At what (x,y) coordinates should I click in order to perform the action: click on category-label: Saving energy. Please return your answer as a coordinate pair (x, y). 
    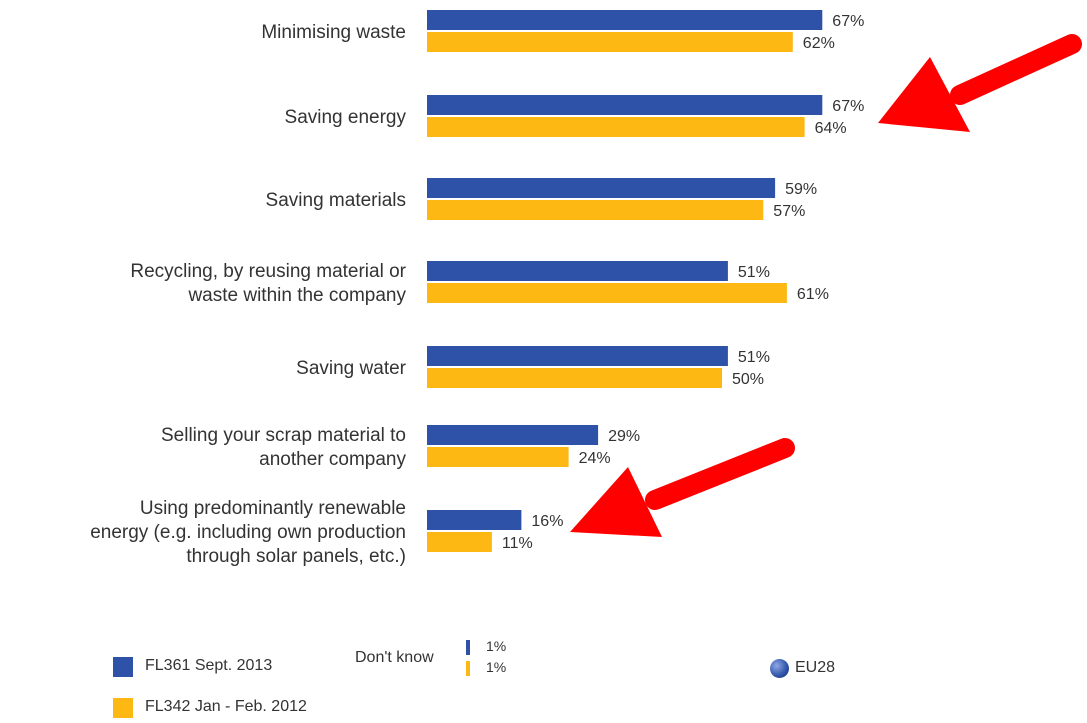
    Looking at the image, I should click on (346, 117).